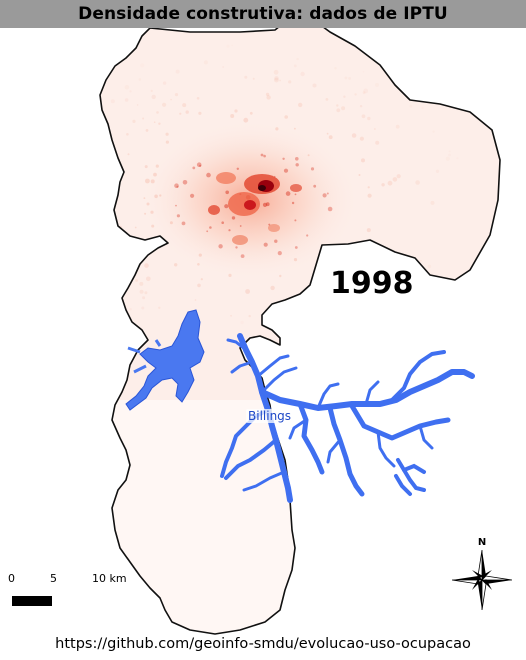  Describe the element at coordinates (263, 14) in the screenshot. I see `title-bar: Densidade construtiva: dados de IPTU` at that location.